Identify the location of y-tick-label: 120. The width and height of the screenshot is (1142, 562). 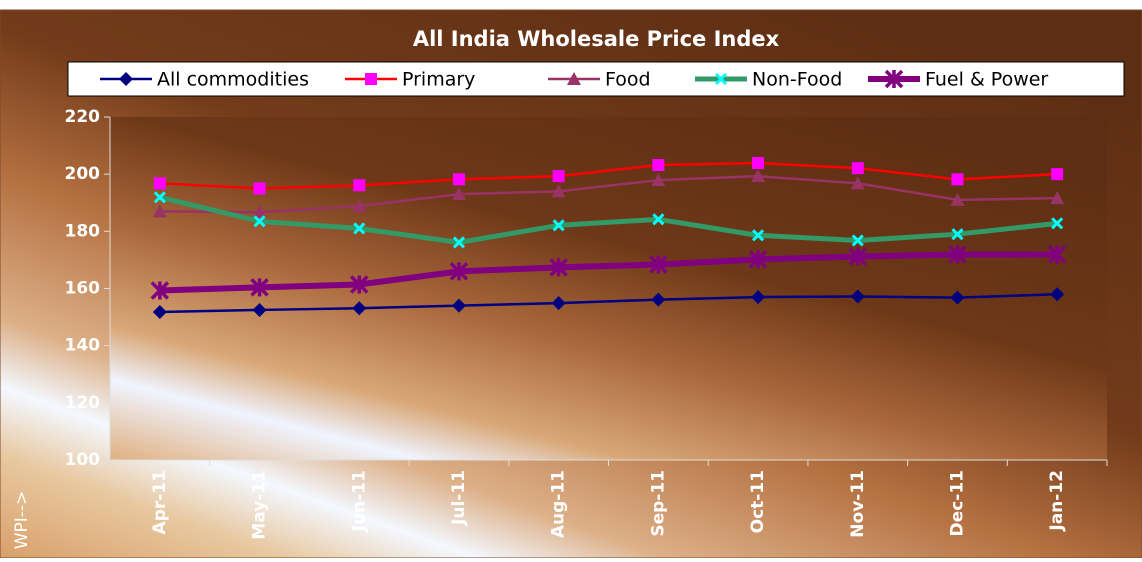
(83, 403).